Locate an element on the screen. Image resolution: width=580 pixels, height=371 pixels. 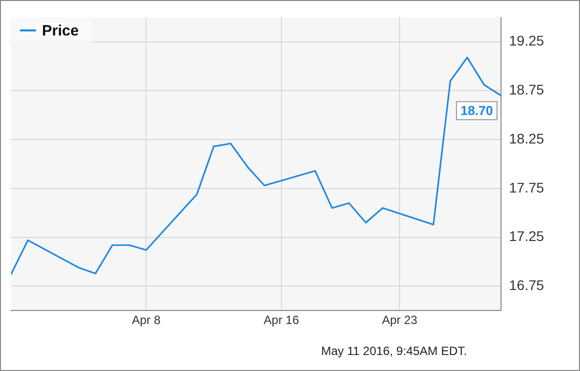
y-tick-label: 17.25 is located at coordinates (526, 236).